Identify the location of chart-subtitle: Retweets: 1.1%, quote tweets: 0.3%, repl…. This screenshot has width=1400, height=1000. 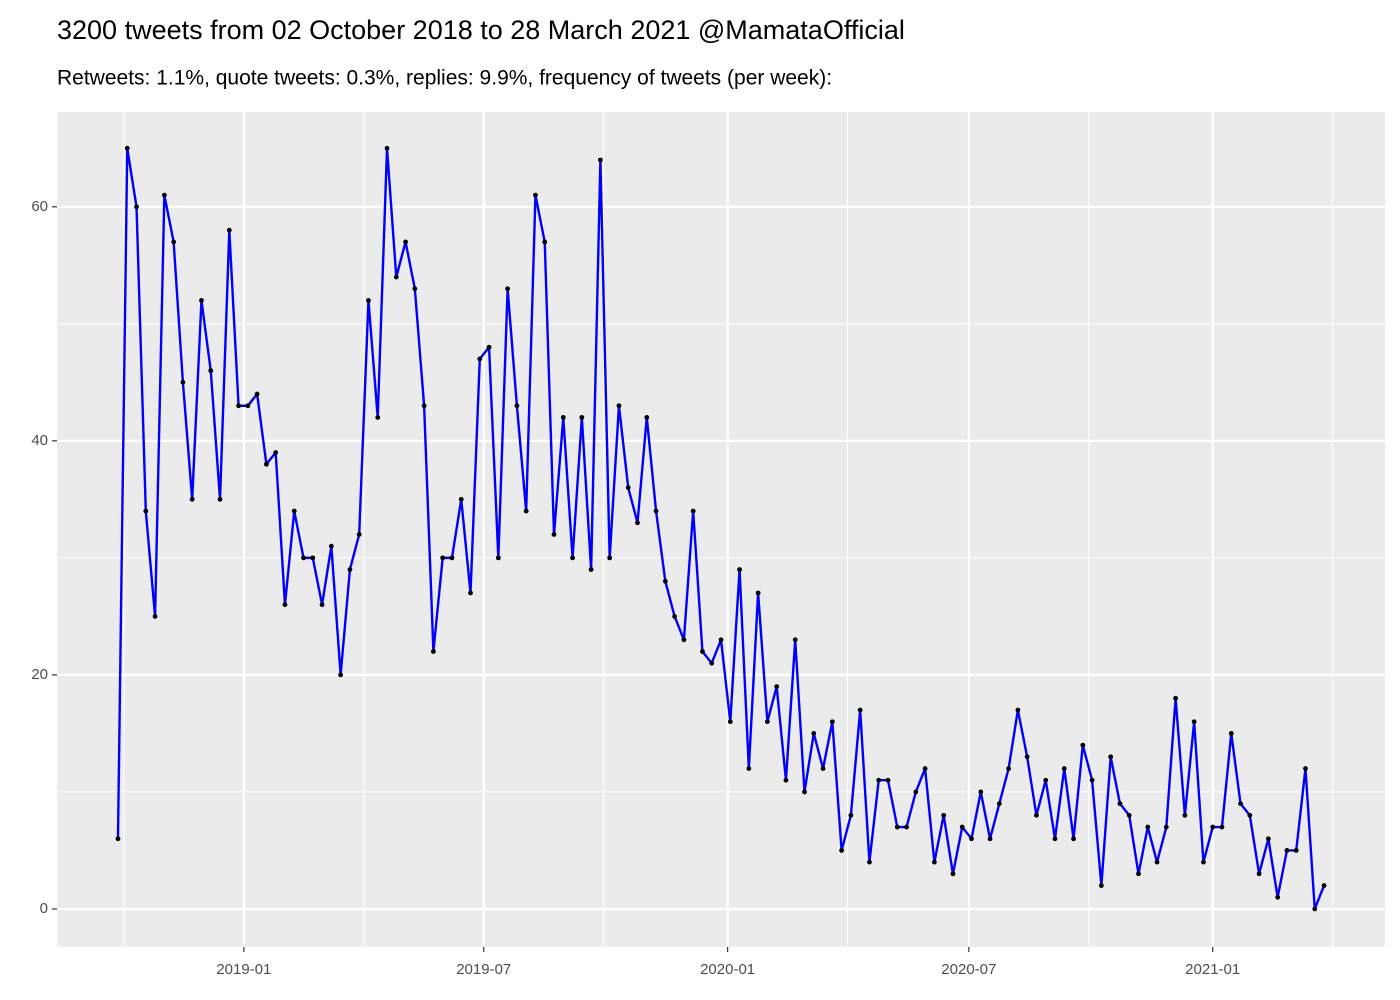
(444, 78).